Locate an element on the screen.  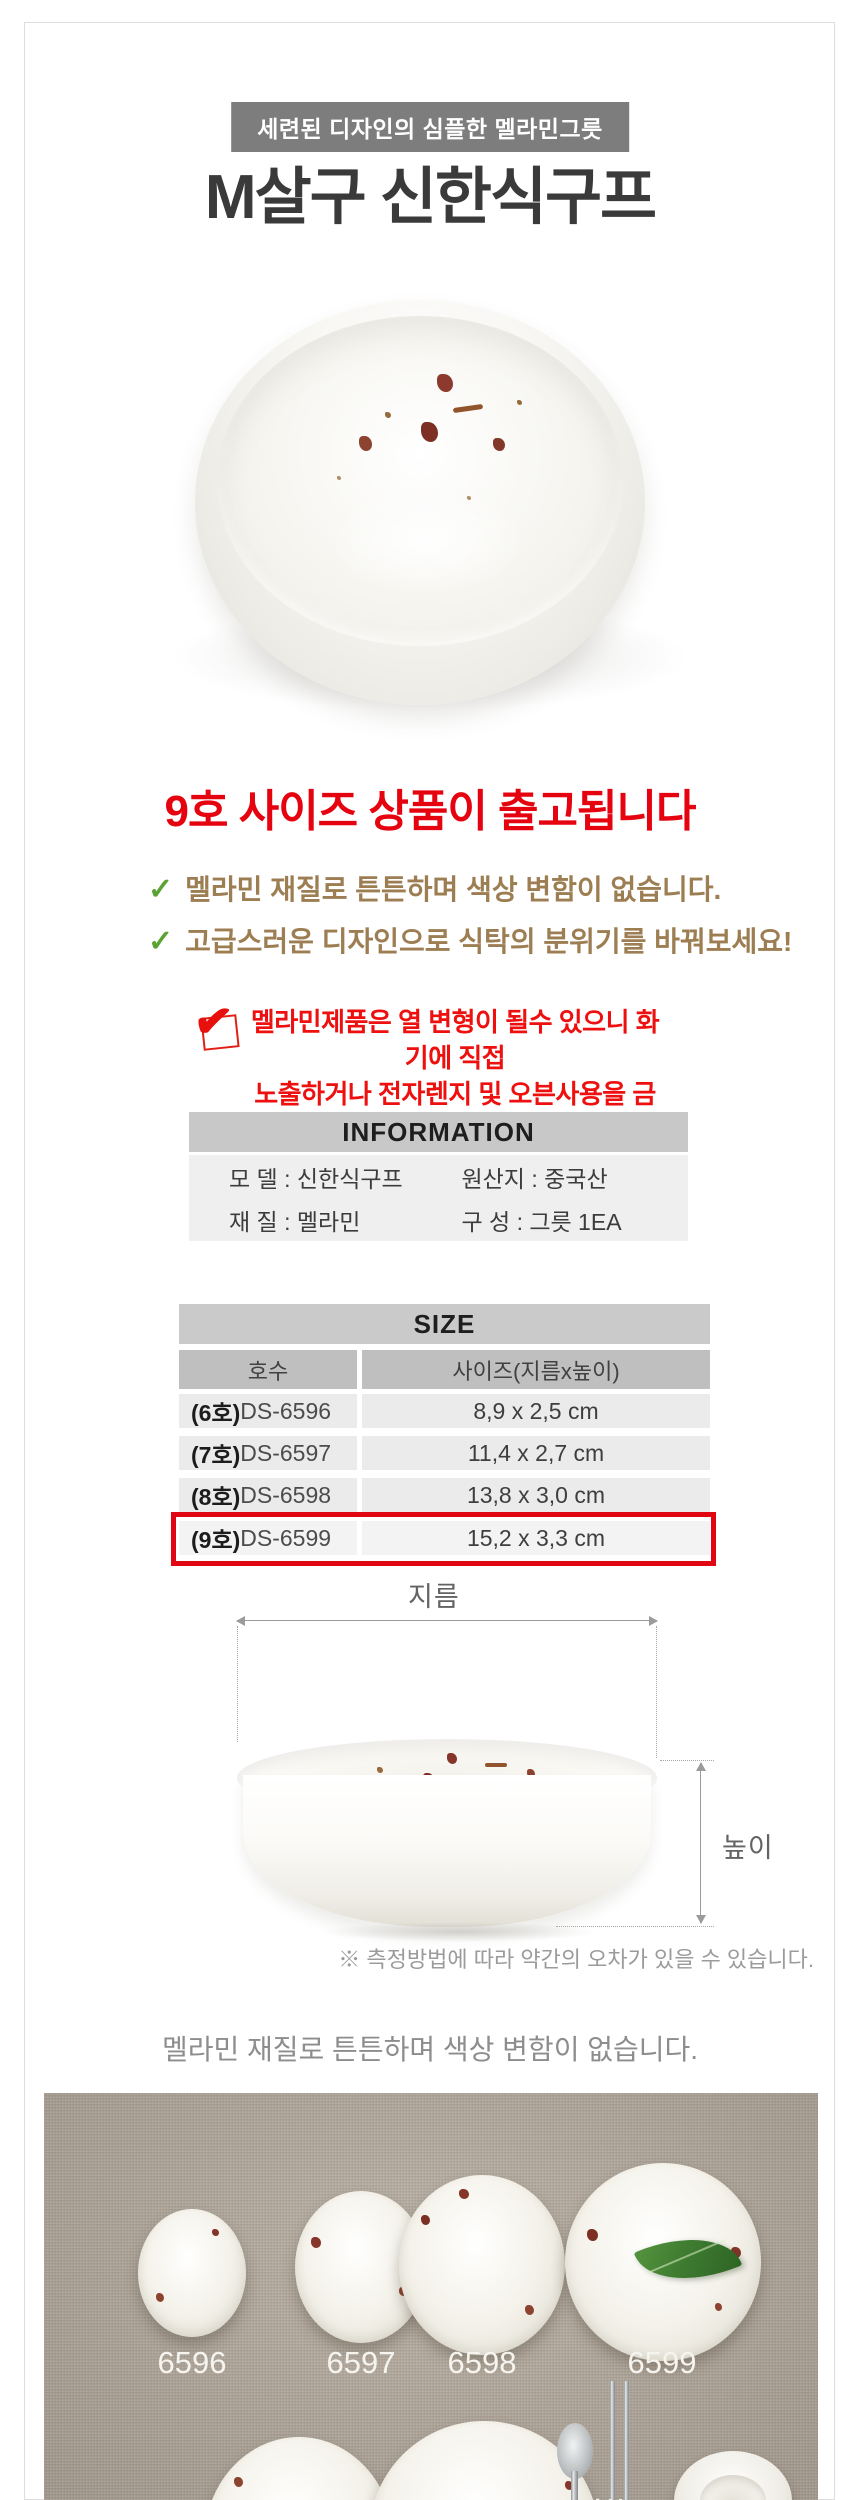
plate-label: 6598 is located at coordinates (482, 2362).